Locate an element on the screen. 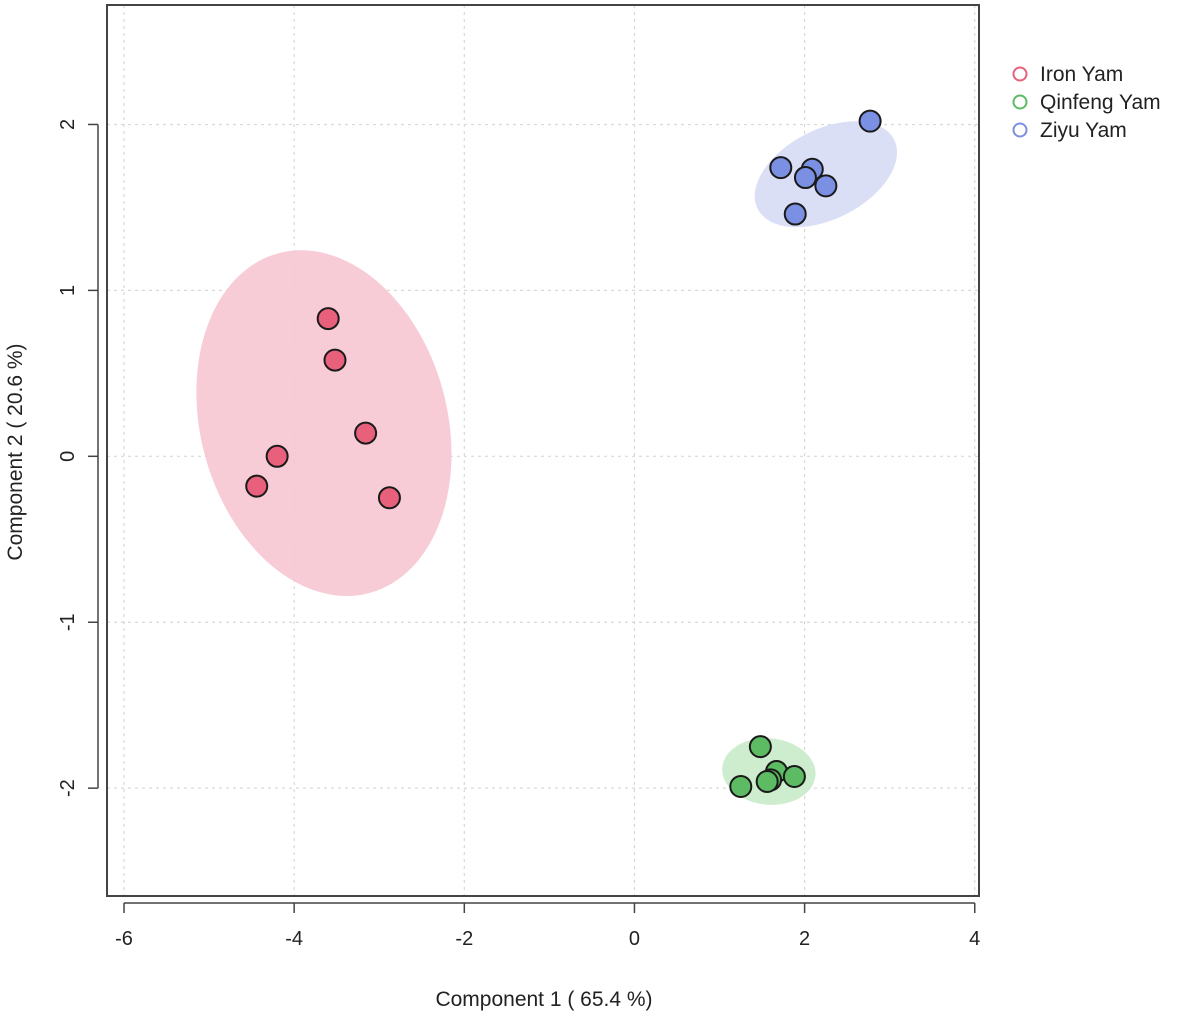  y-tick-label: -2 is located at coordinates (68, 788).